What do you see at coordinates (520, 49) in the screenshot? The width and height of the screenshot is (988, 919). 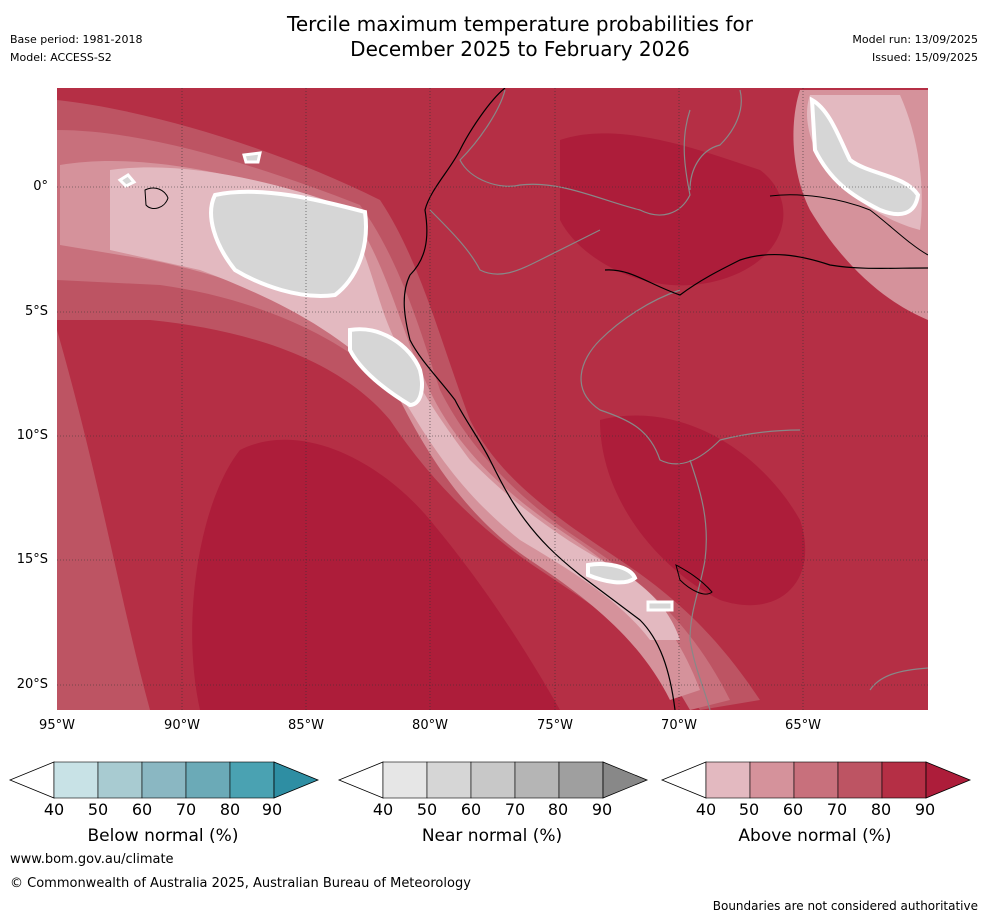 I see `title-line-2: December 2025 to February 2026` at bounding box center [520, 49].